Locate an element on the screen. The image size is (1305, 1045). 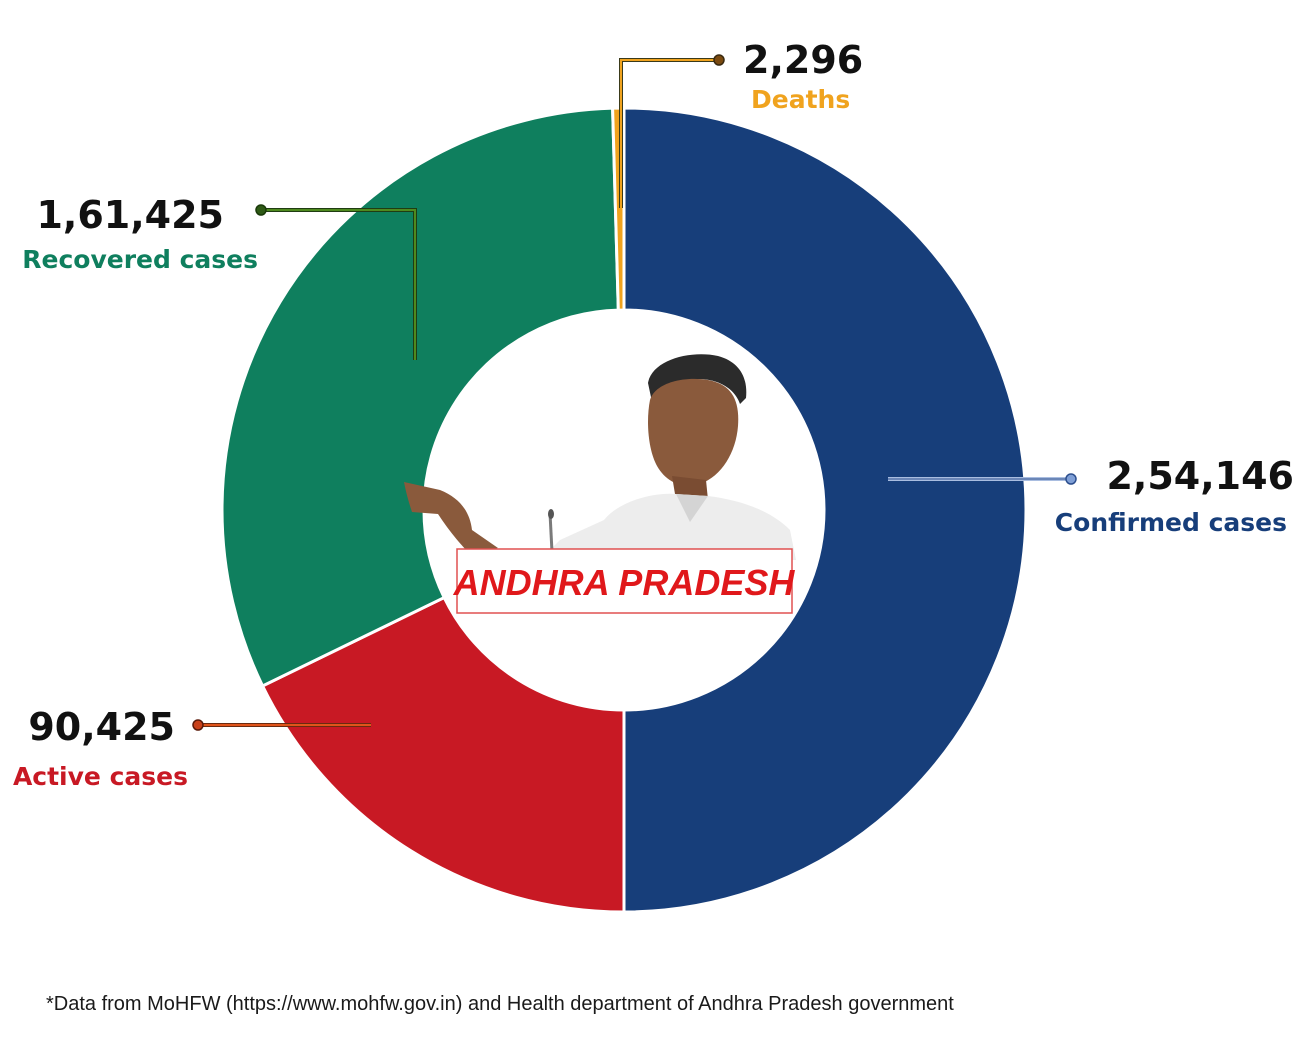
category-label-recovered: Recovered cases is located at coordinates (140, 259).